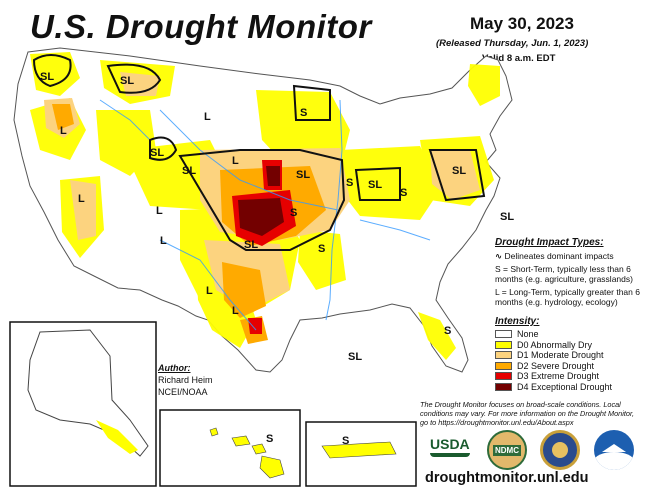 The width and height of the screenshot is (645, 498). Describe the element at coordinates (519, 58) in the screenshot. I see `valid-time: Valid 8 a.m. EDT` at that location.